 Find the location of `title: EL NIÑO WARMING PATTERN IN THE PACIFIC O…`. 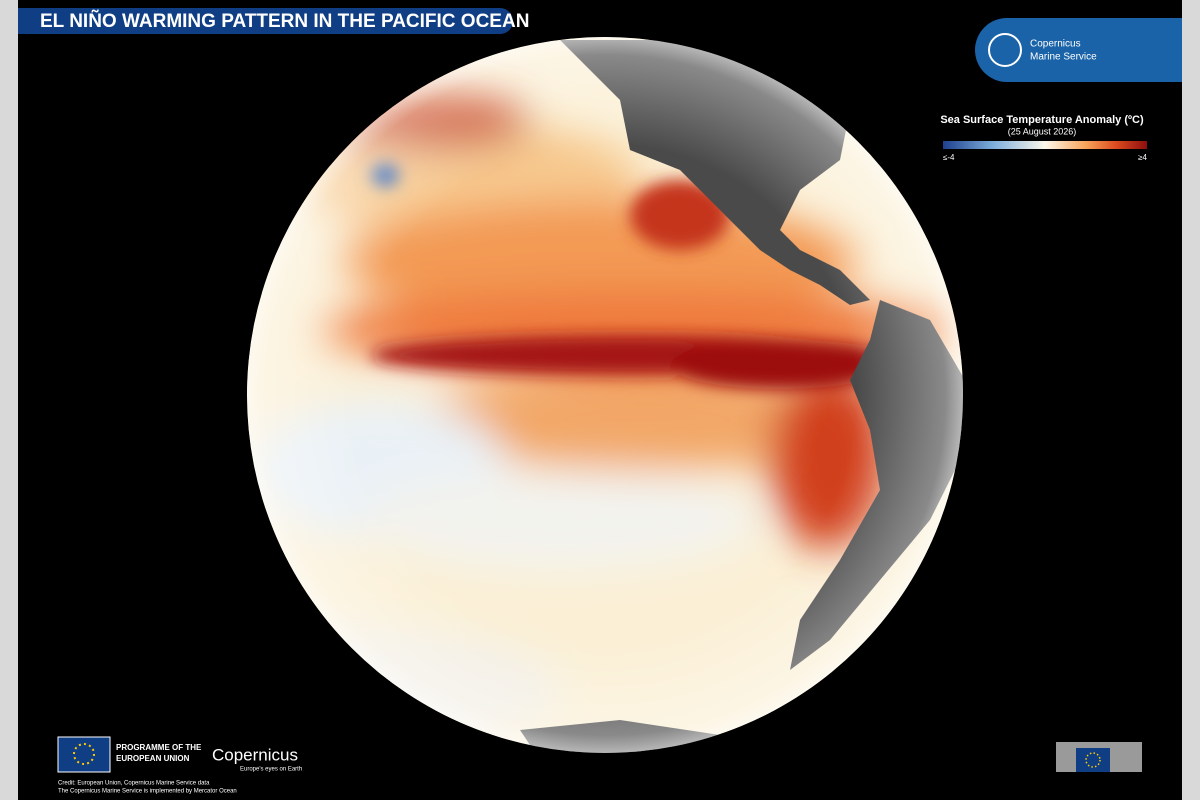

title: EL NIÑO WARMING PATTERN IN THE PACIFIC O… is located at coordinates (284, 21).